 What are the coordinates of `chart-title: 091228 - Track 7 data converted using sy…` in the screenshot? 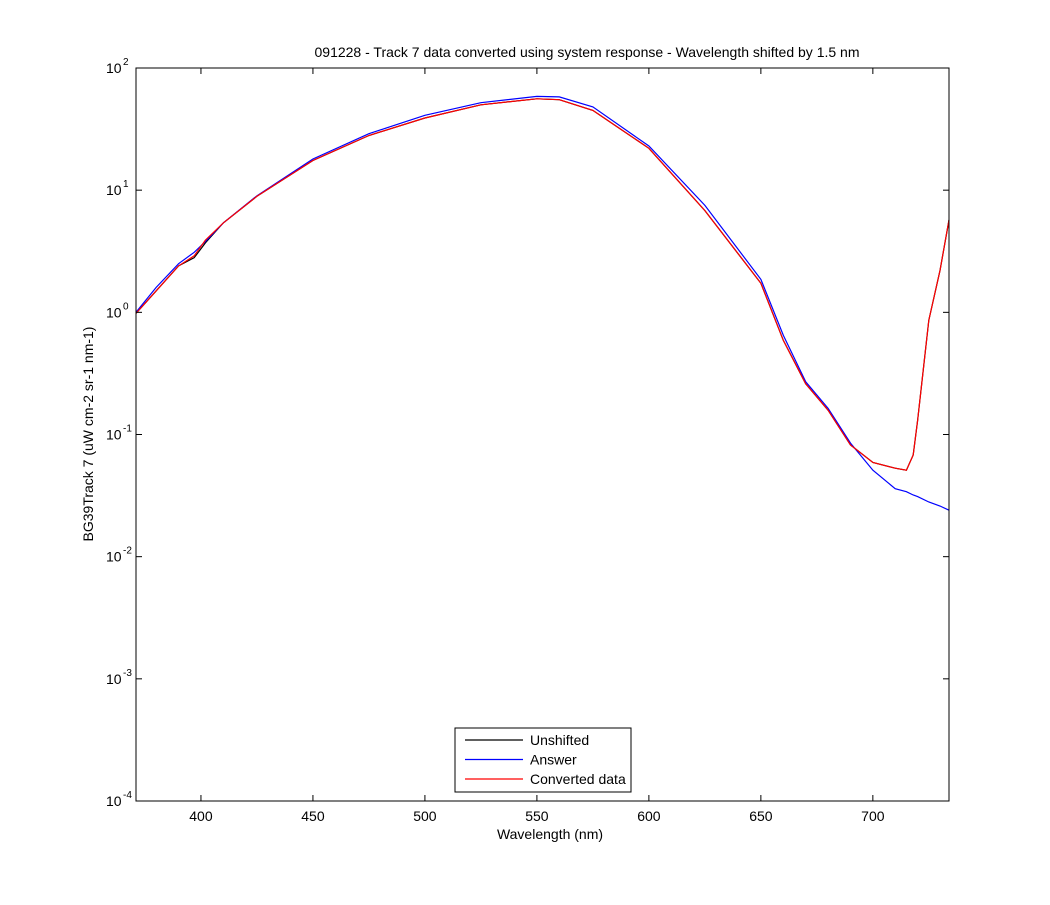 It's located at (587, 52).